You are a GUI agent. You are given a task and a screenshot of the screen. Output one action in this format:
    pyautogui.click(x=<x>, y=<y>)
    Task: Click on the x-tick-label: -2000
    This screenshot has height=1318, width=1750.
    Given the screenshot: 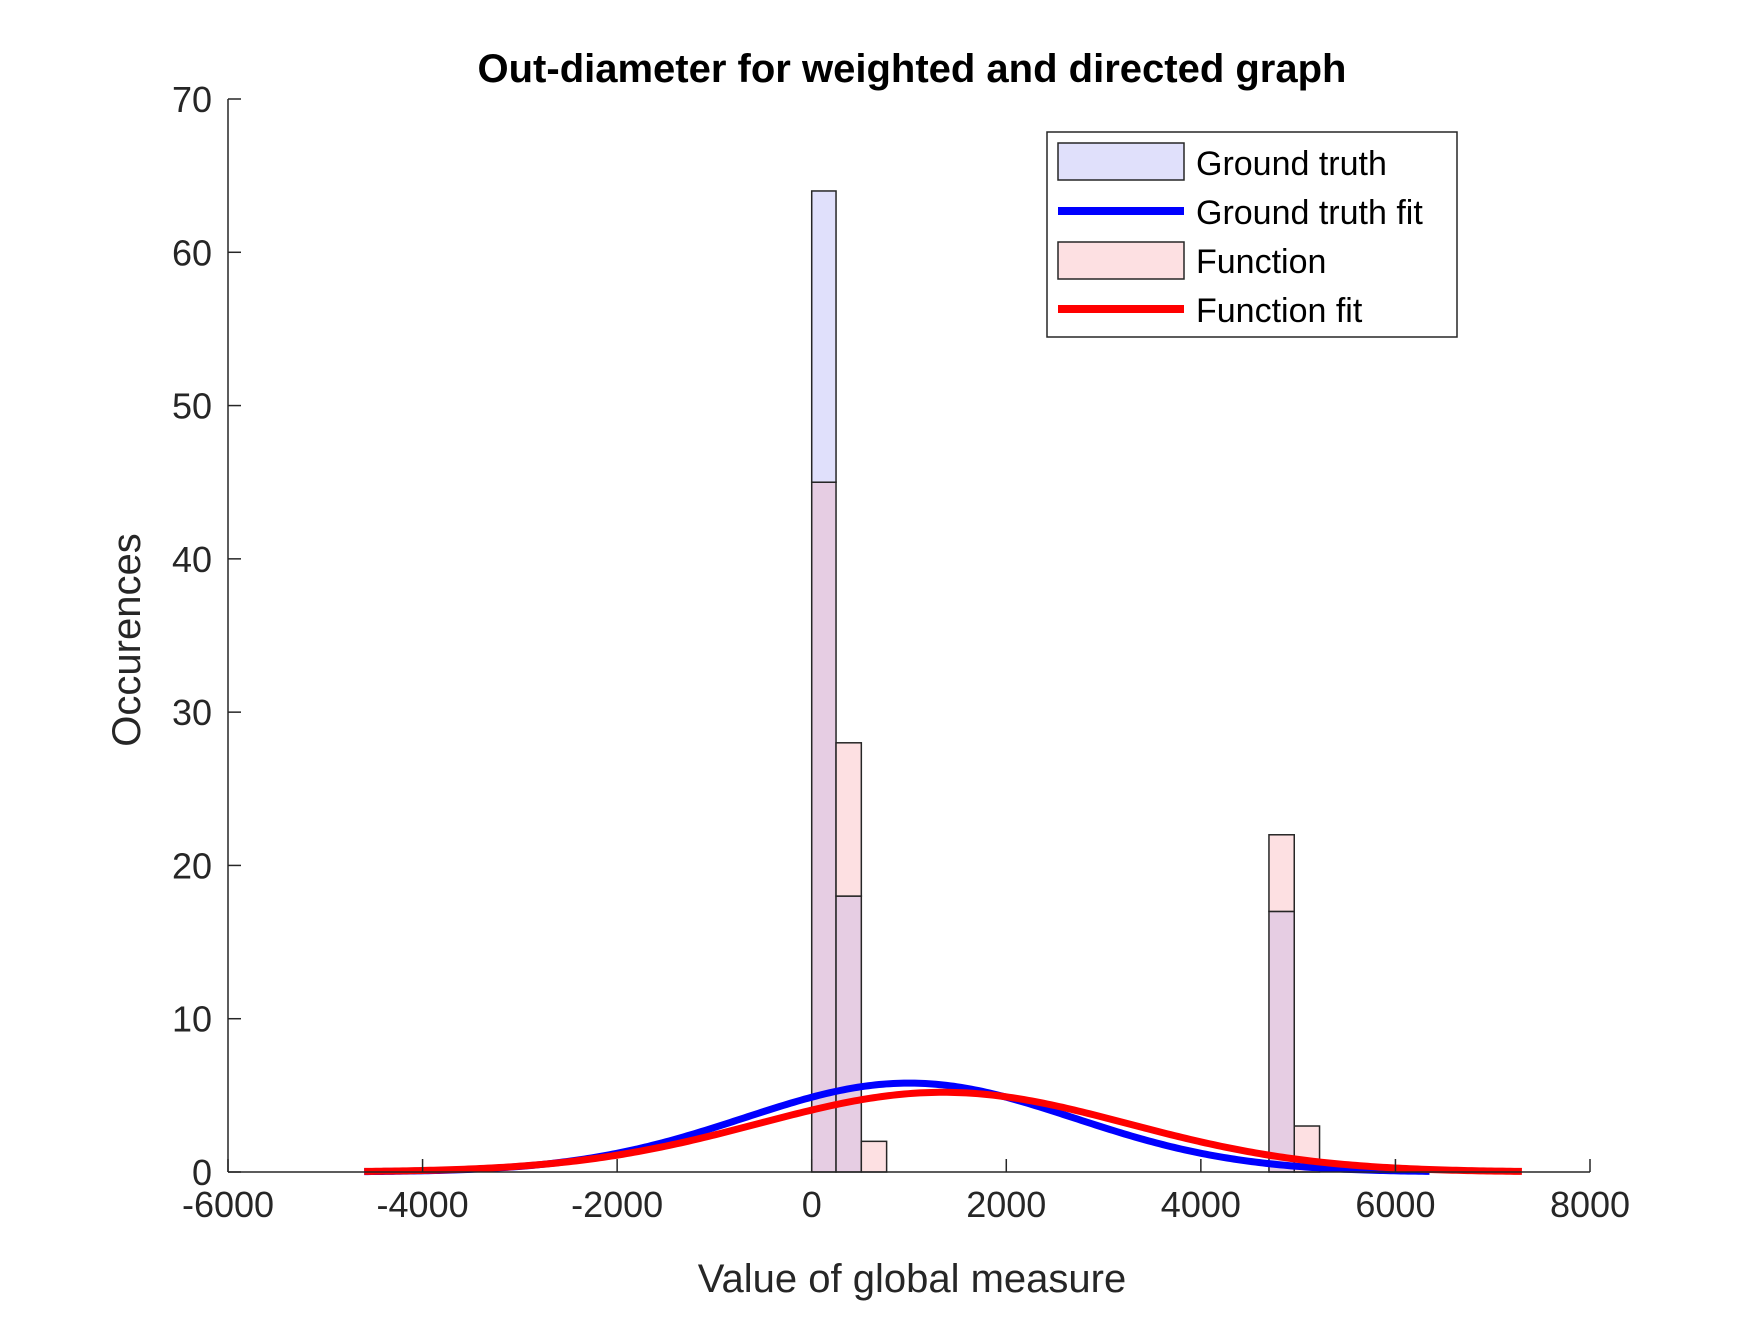 What is the action you would take?
    pyautogui.click(x=617, y=1204)
    